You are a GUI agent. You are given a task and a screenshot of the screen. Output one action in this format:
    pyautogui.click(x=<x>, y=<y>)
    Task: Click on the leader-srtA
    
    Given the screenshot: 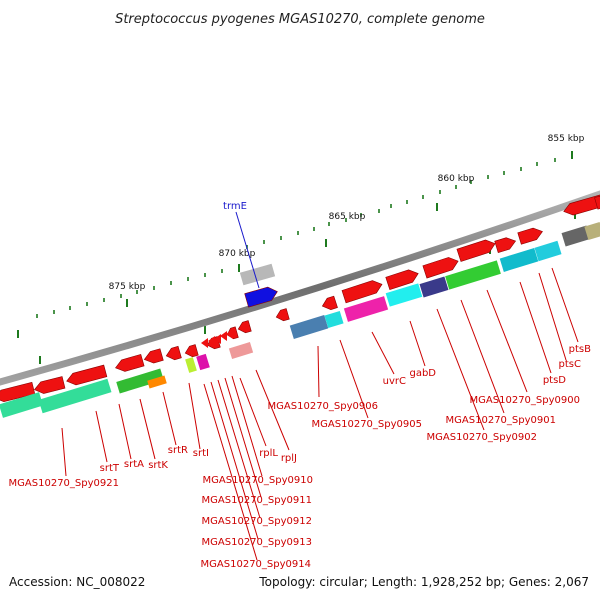 What is the action you would take?
    pyautogui.click(x=125, y=431)
    